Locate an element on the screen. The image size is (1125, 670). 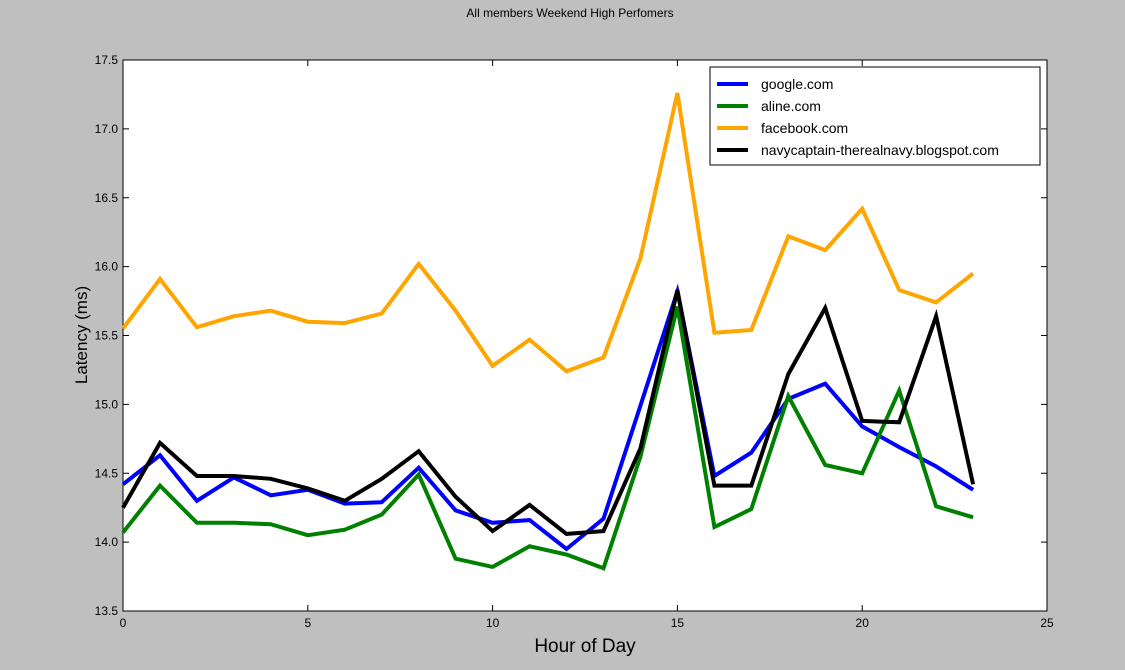
x-axis-label: Hour of Day is located at coordinates (585, 646).